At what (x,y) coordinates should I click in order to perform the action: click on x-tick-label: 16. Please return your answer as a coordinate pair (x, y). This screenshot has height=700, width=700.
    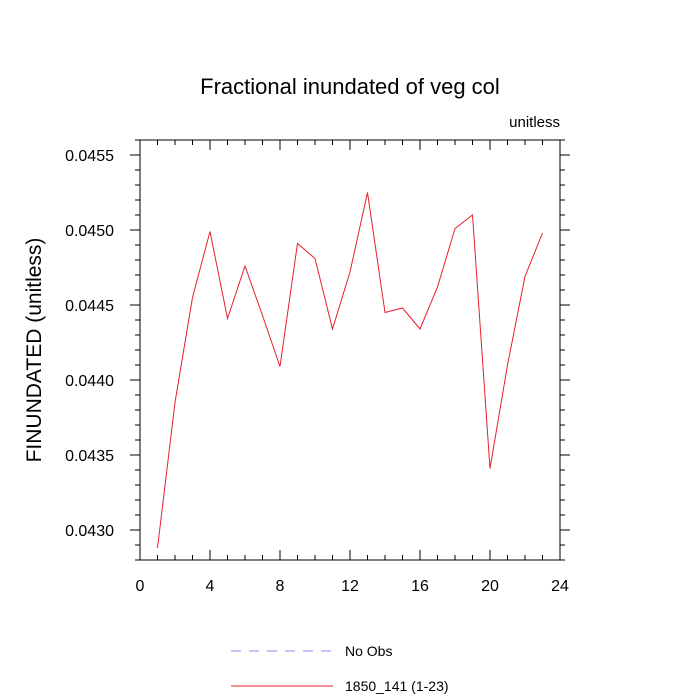
    Looking at the image, I should click on (420, 586).